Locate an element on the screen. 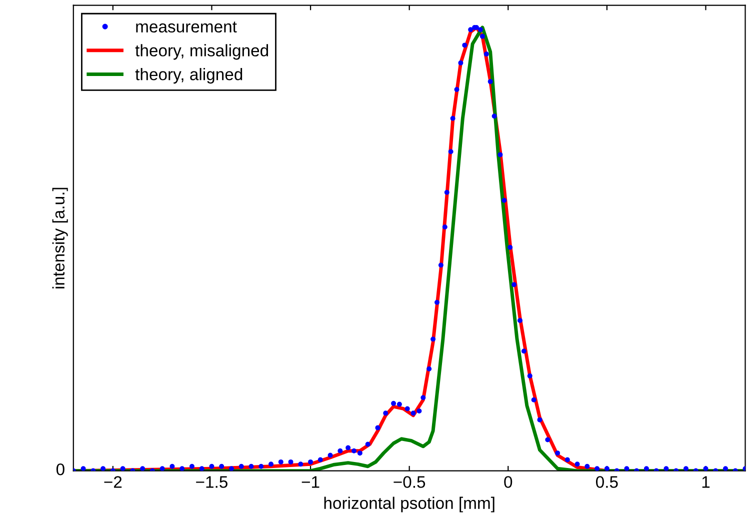  x-tick-label: −1 is located at coordinates (311, 482).